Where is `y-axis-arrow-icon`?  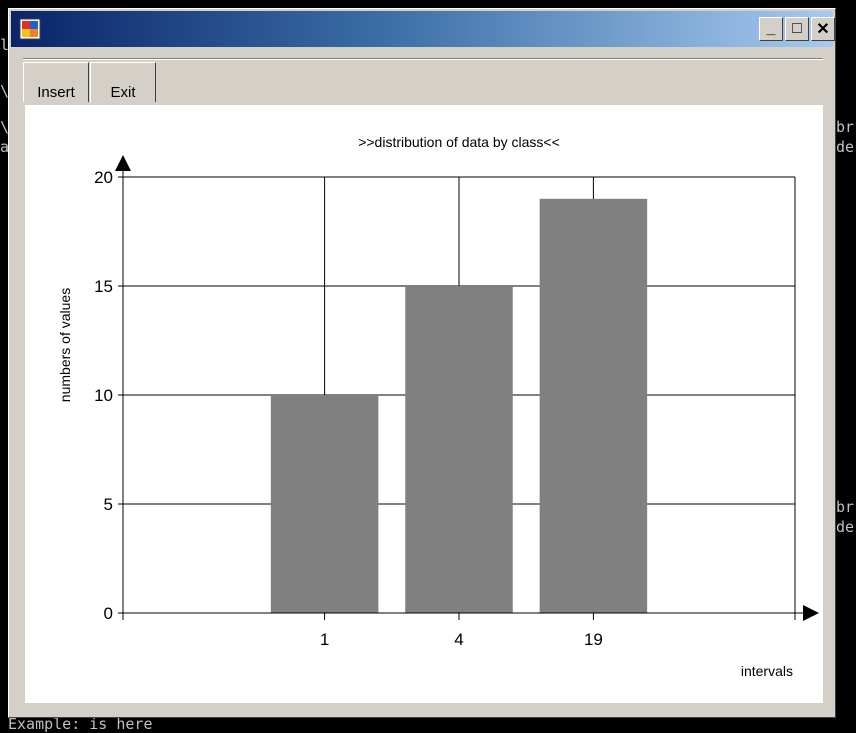
y-axis-arrow-icon is located at coordinates (123, 163).